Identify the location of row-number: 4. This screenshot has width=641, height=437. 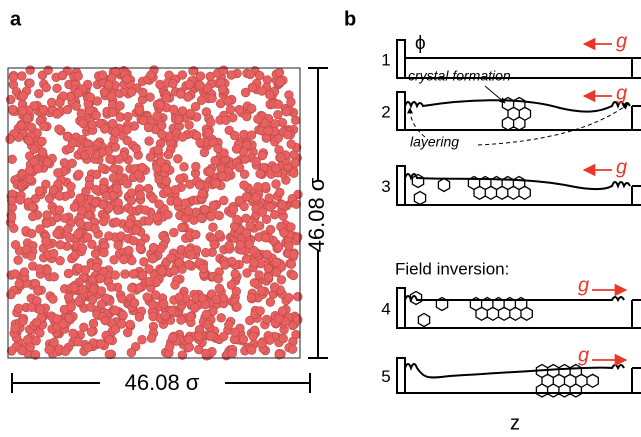
(385, 308).